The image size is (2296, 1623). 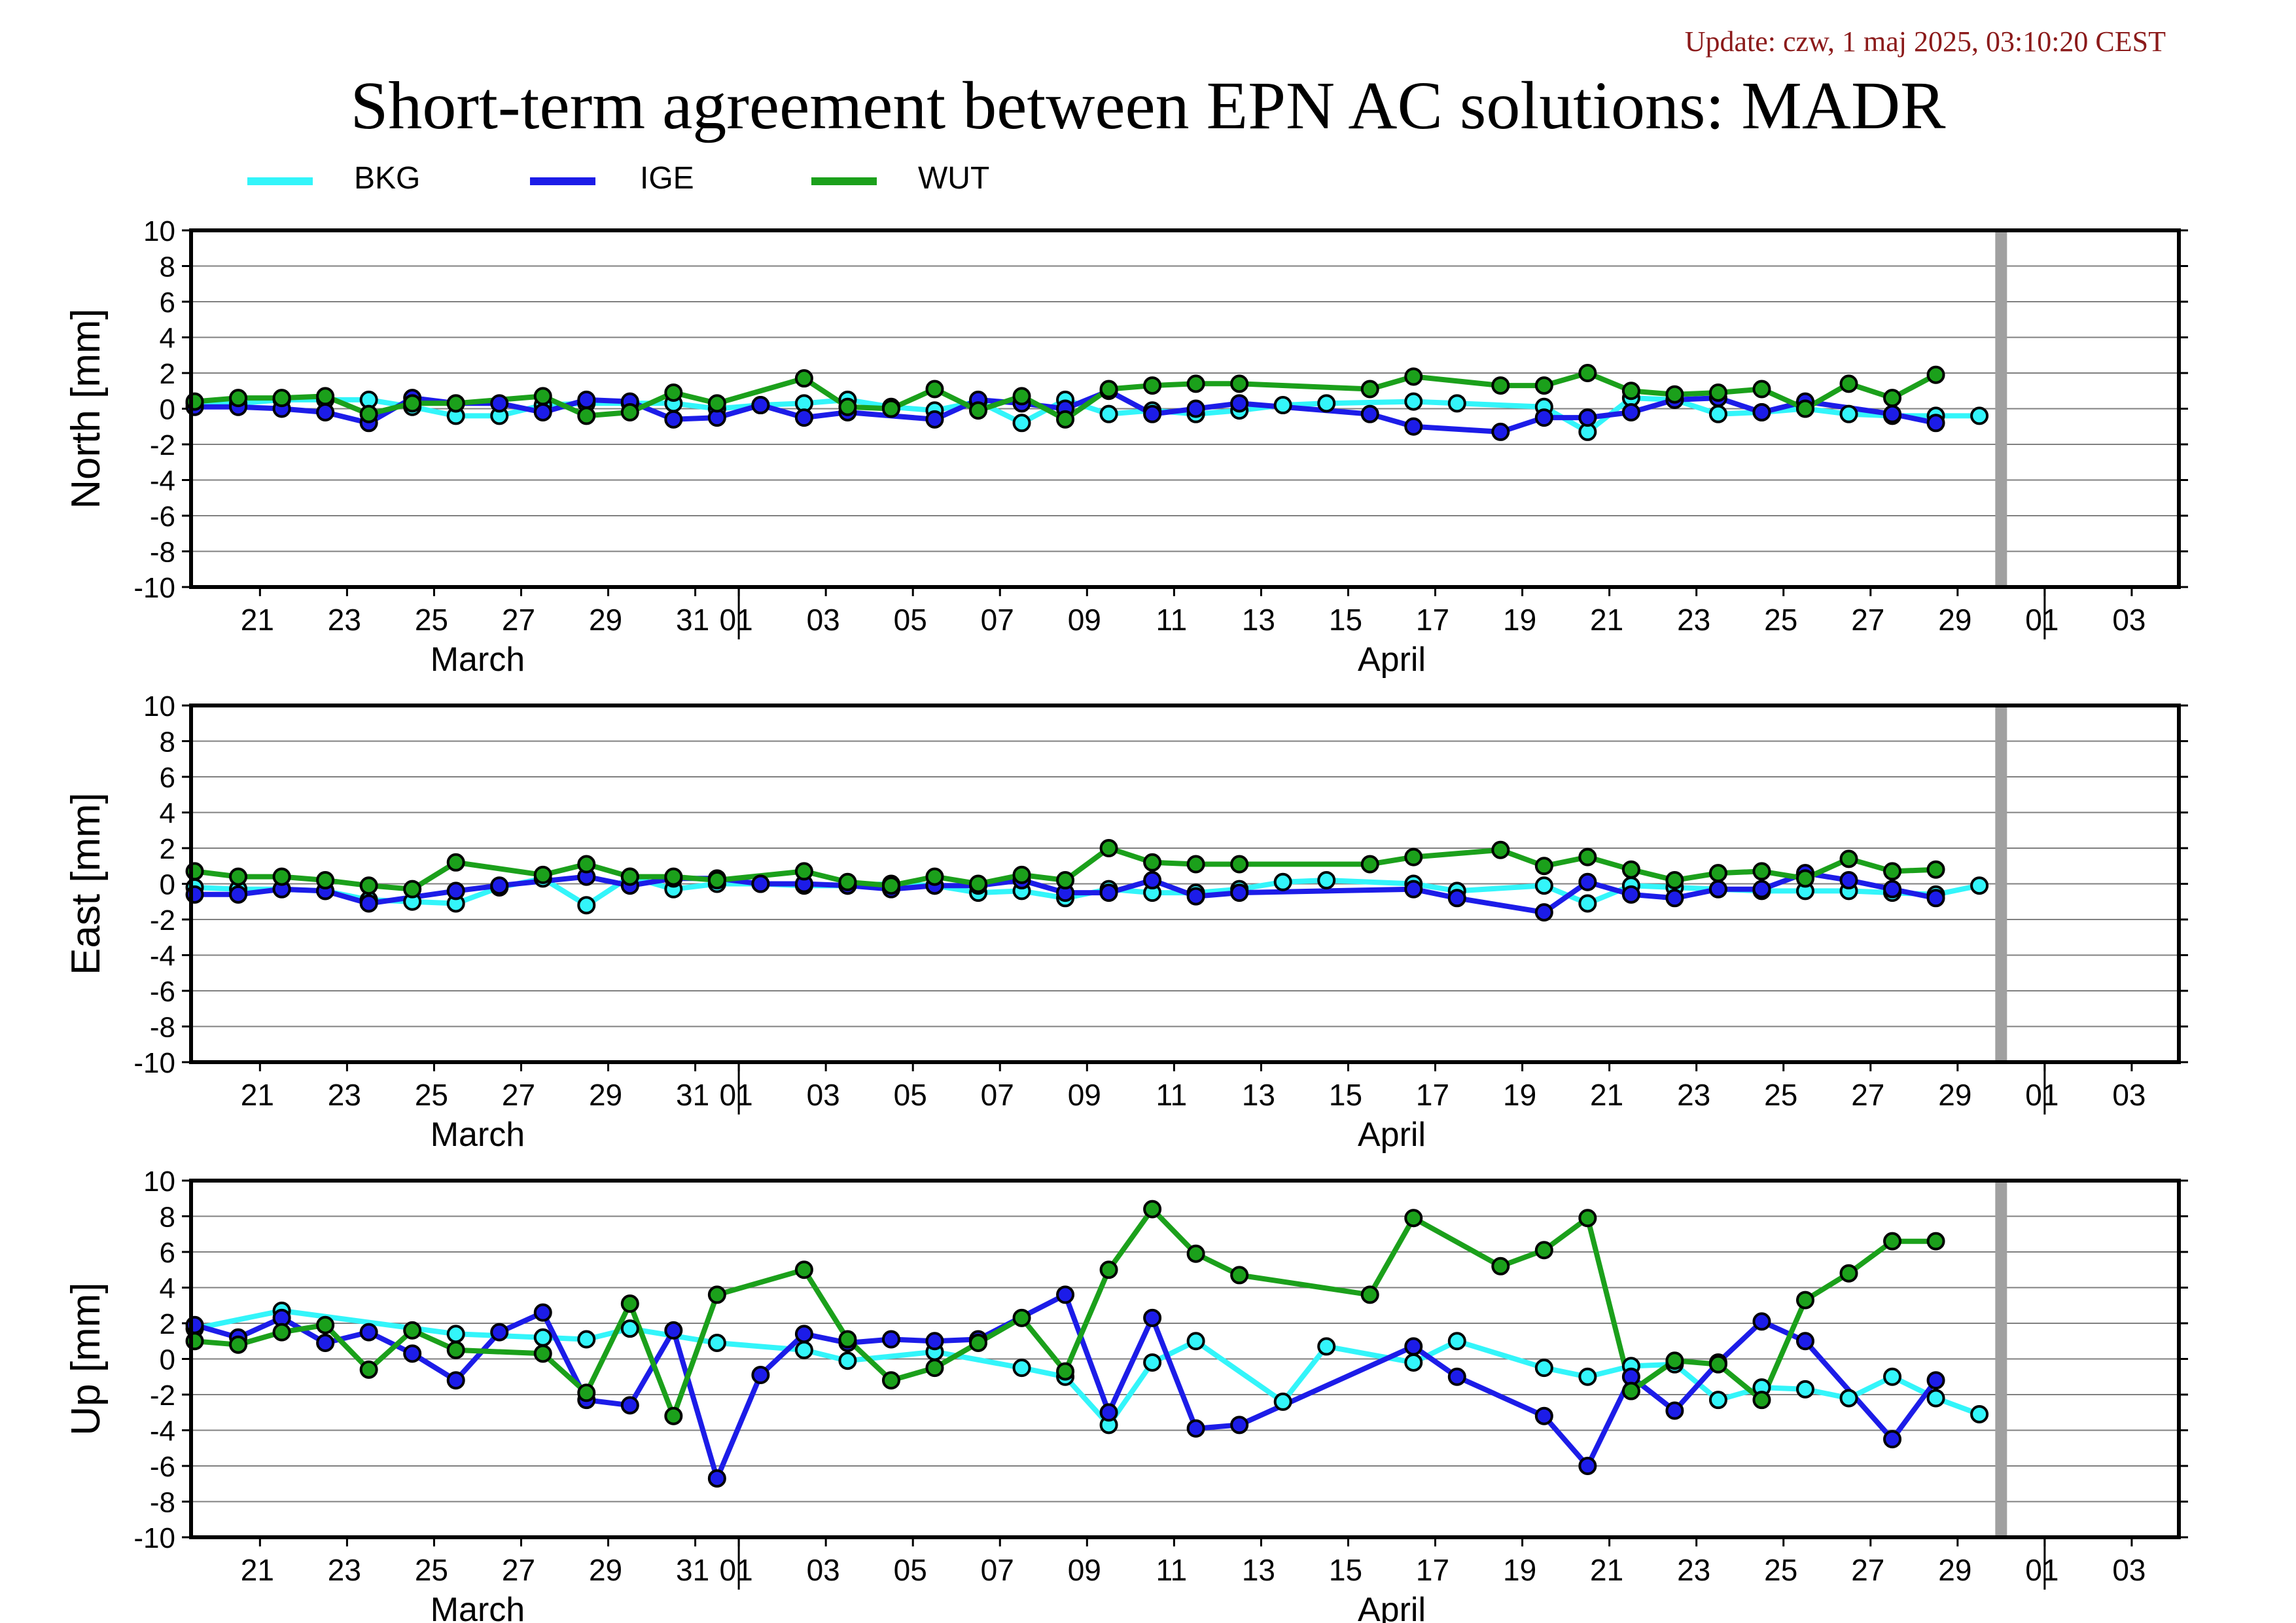 What do you see at coordinates (1087, 891) in the screenshot?
I see `series-line-bkg` at bounding box center [1087, 891].